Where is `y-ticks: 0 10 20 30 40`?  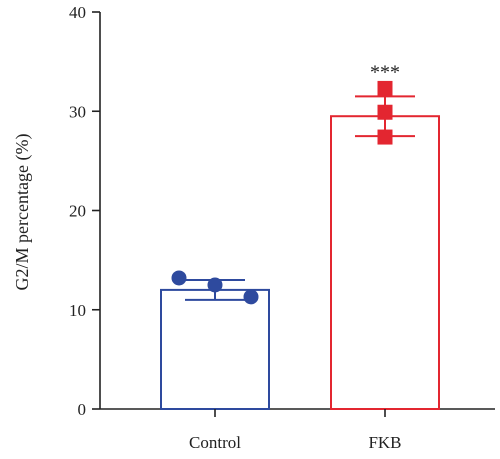
y-ticks: 0 10 20 30 40 is located at coordinates (84, 211).